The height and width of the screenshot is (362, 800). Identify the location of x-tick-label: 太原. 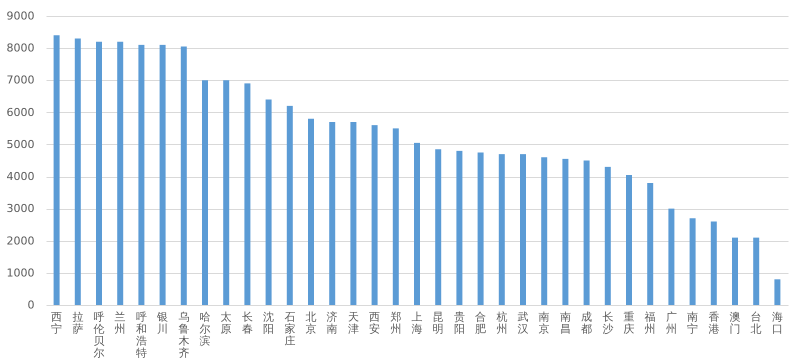
(226, 323).